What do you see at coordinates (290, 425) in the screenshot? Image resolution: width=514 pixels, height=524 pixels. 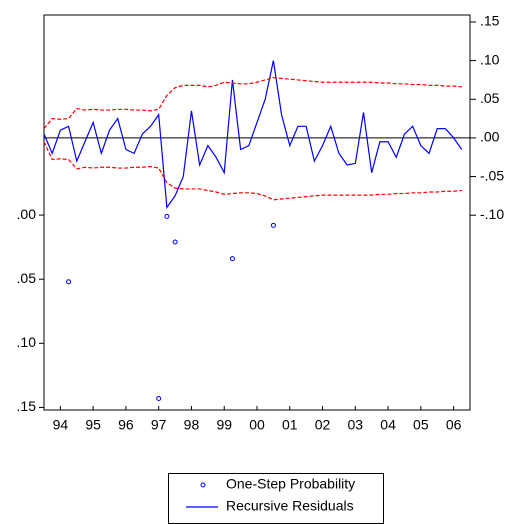 I see `x-tick-label: 01` at bounding box center [290, 425].